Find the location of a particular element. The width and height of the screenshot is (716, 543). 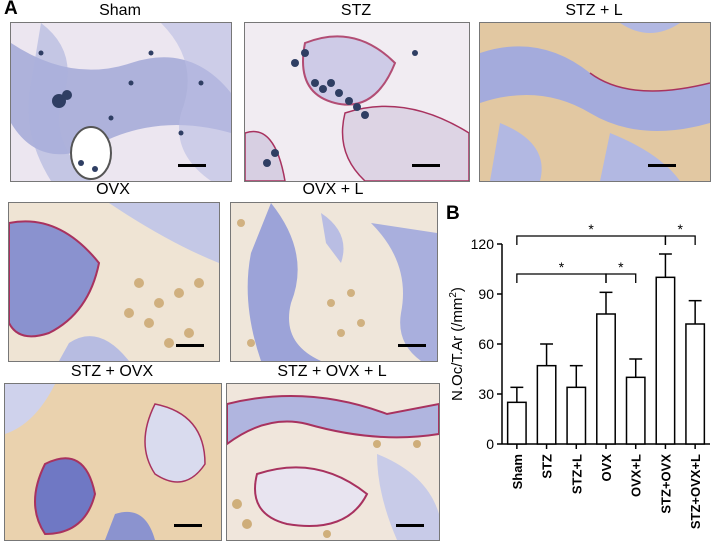

y-axis-label-superscript: 2 is located at coordinates (453, 295).